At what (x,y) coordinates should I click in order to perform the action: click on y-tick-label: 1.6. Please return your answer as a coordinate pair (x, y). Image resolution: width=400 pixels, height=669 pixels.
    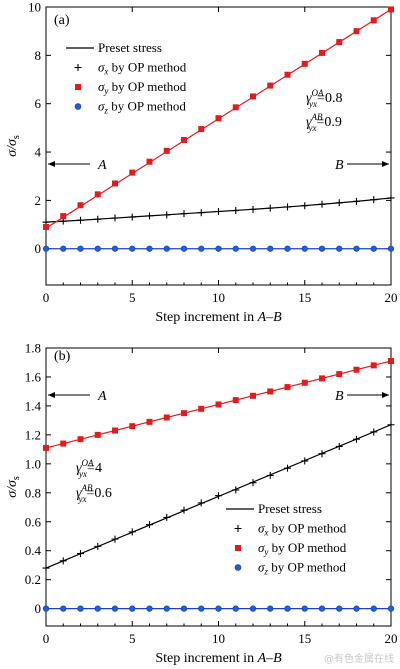
    Looking at the image, I should click on (33, 376).